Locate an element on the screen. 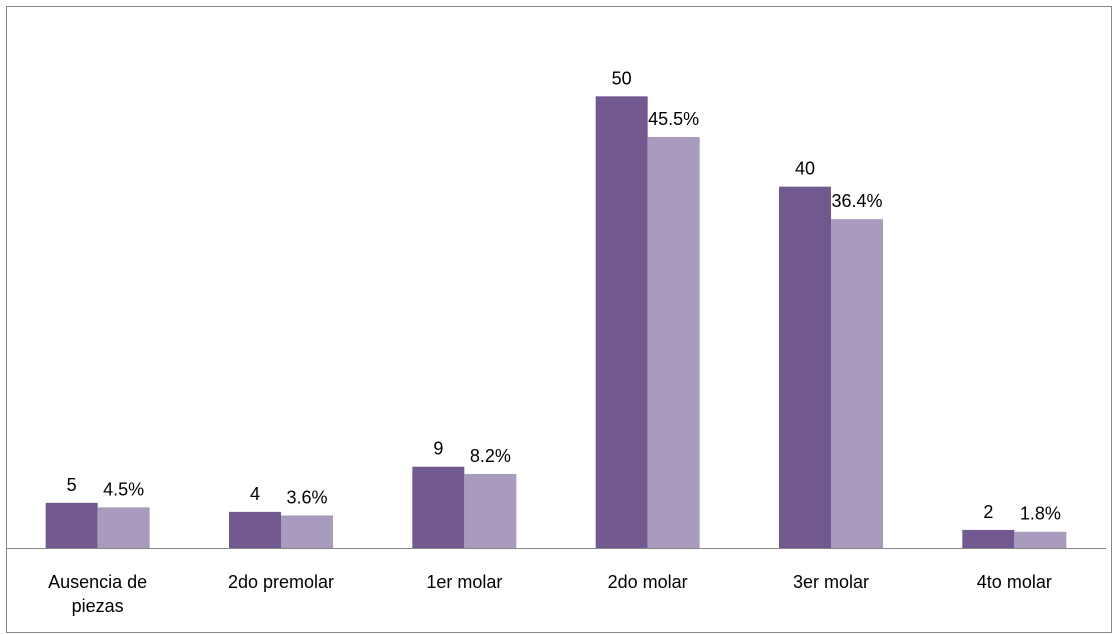 This screenshot has width=1117, height=635. data-label: 4 is located at coordinates (255, 494).